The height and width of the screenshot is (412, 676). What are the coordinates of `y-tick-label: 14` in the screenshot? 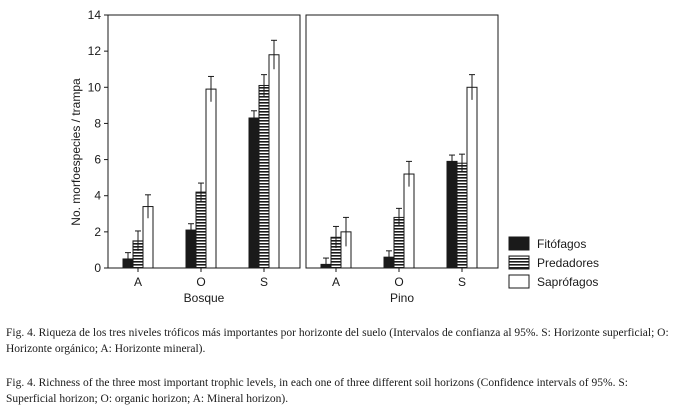 It's located at (95, 15).